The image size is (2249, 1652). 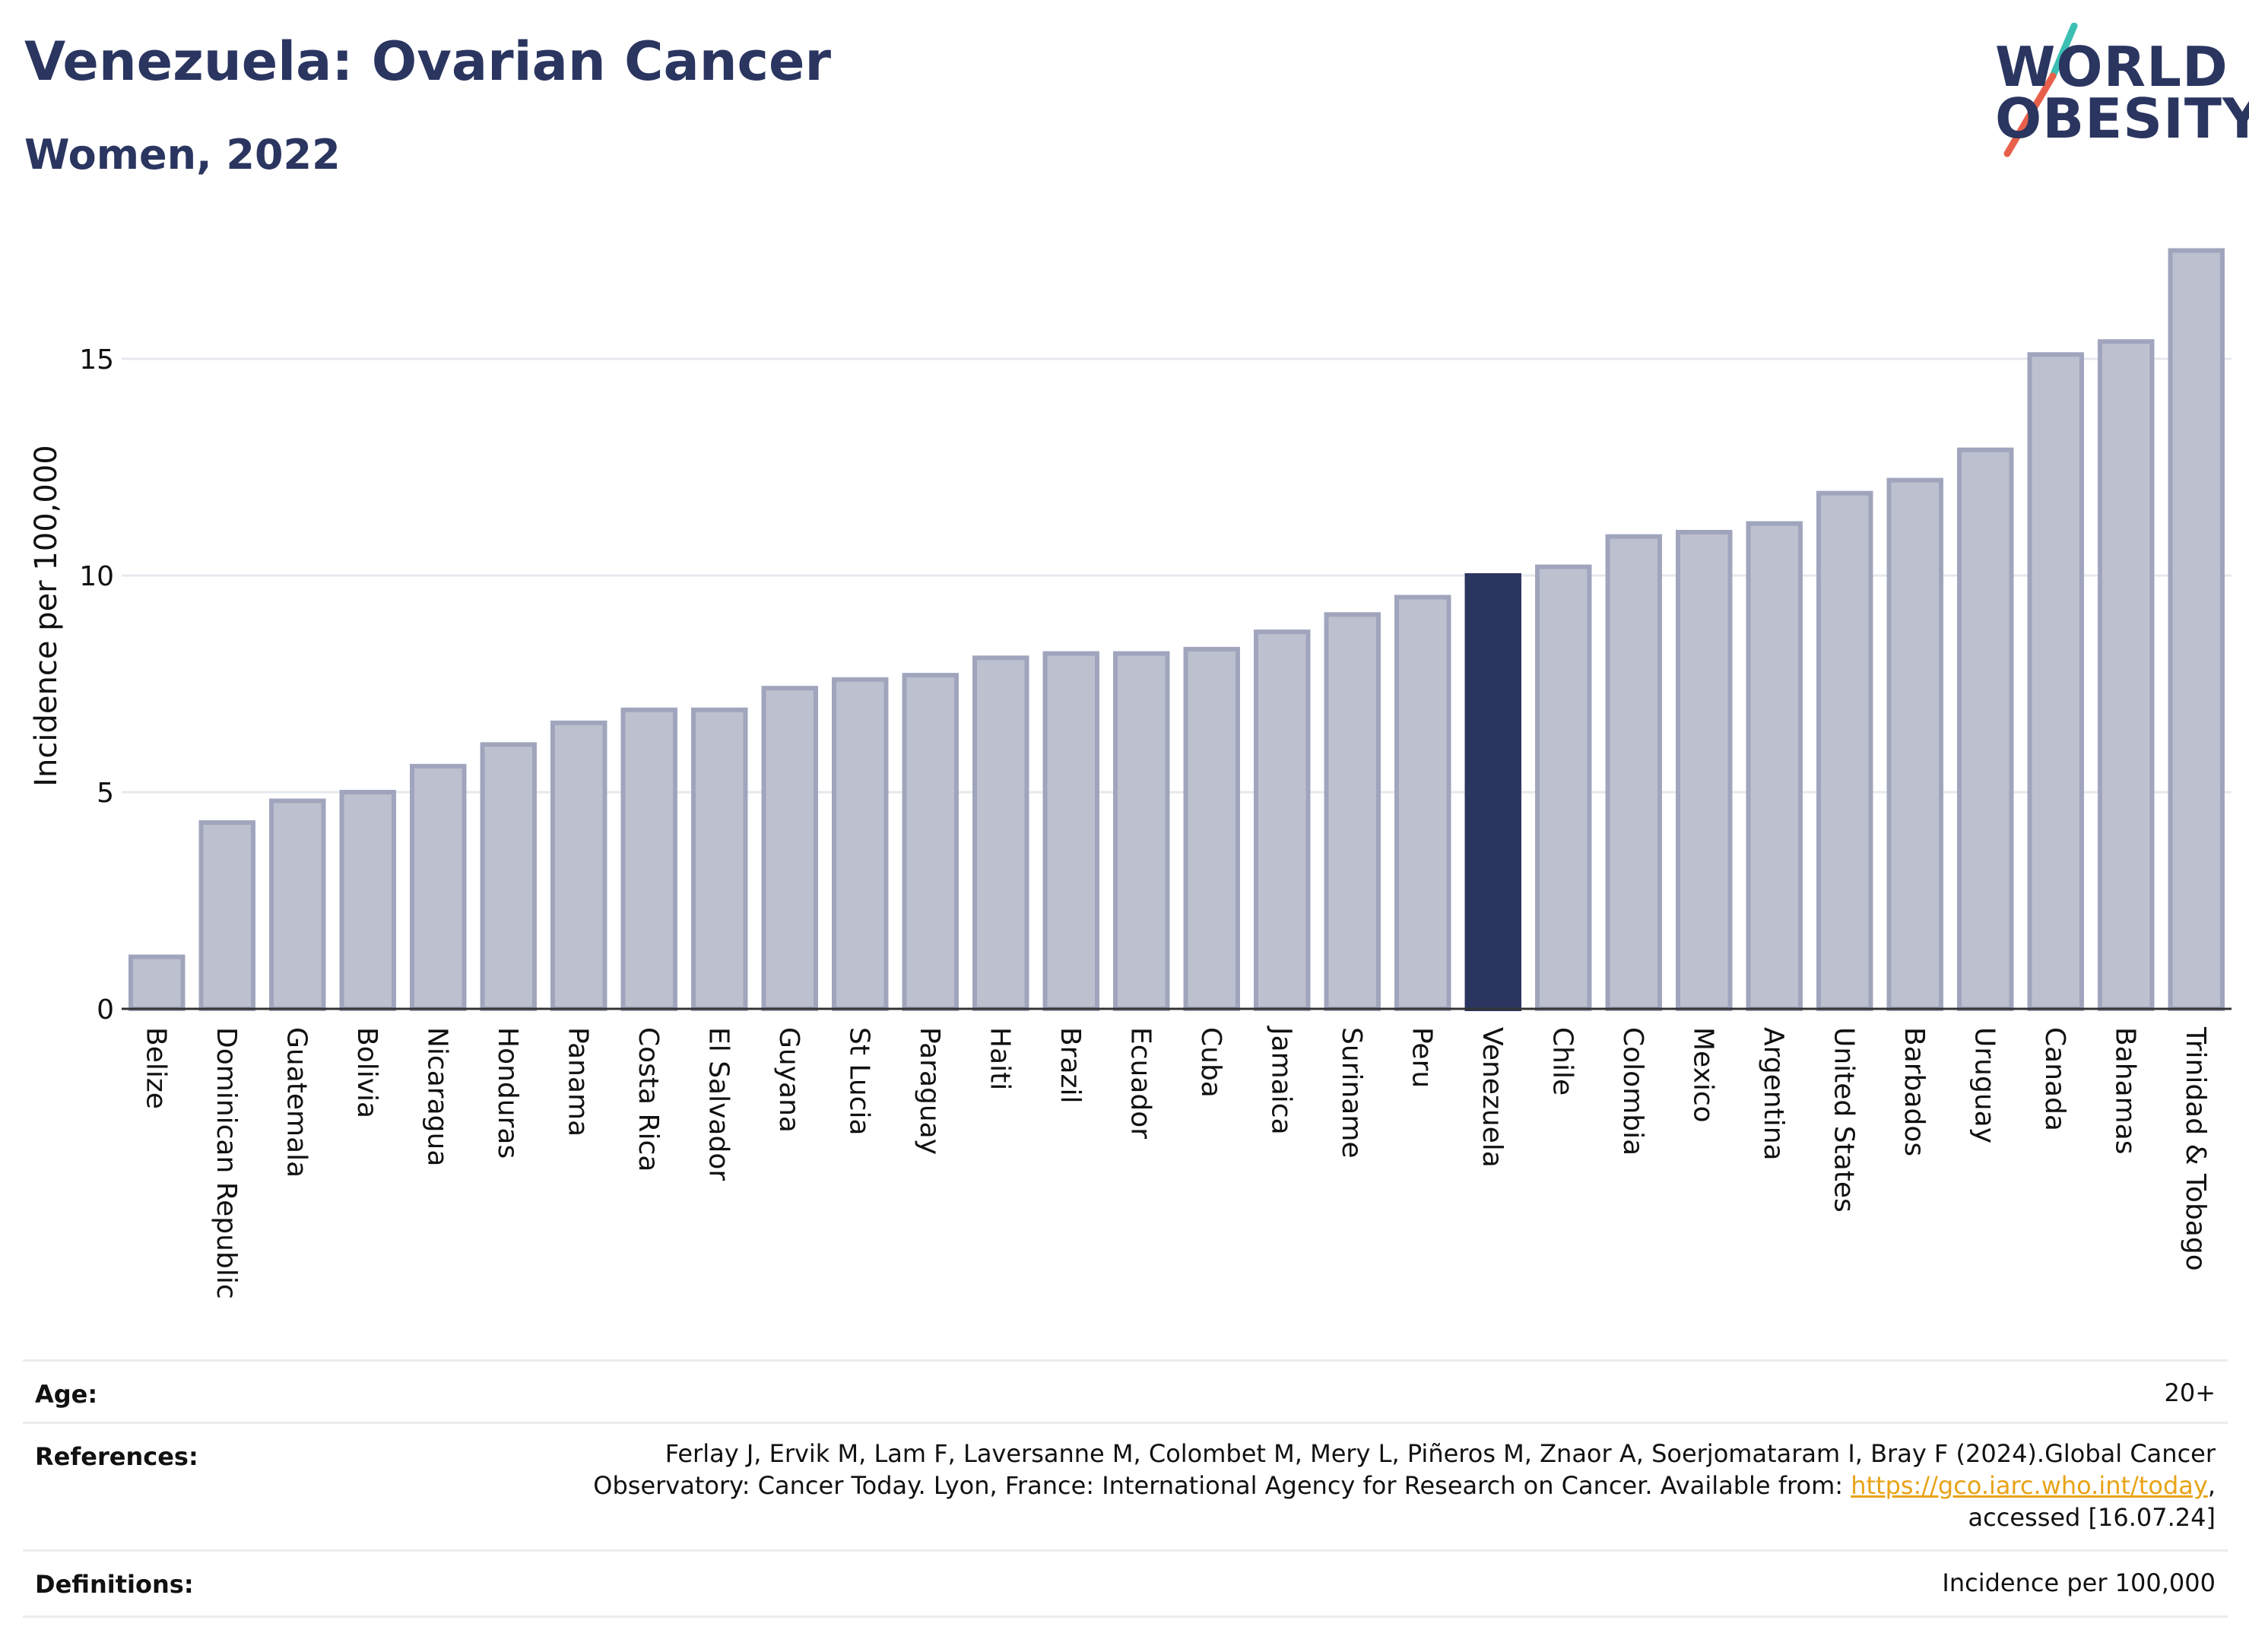 What do you see at coordinates (788, 1080) in the screenshot?
I see `x-tick-label: Guyana` at bounding box center [788, 1080].